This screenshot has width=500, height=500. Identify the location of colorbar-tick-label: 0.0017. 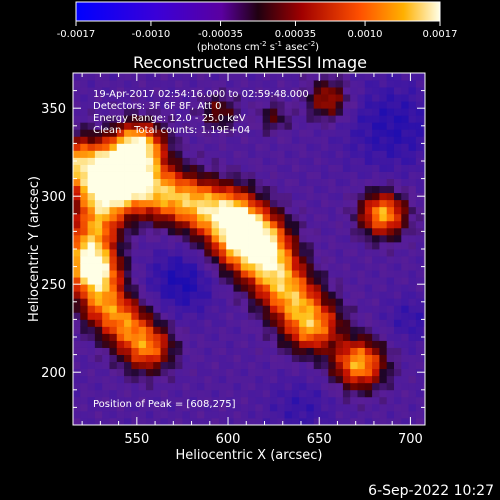
(440, 34).